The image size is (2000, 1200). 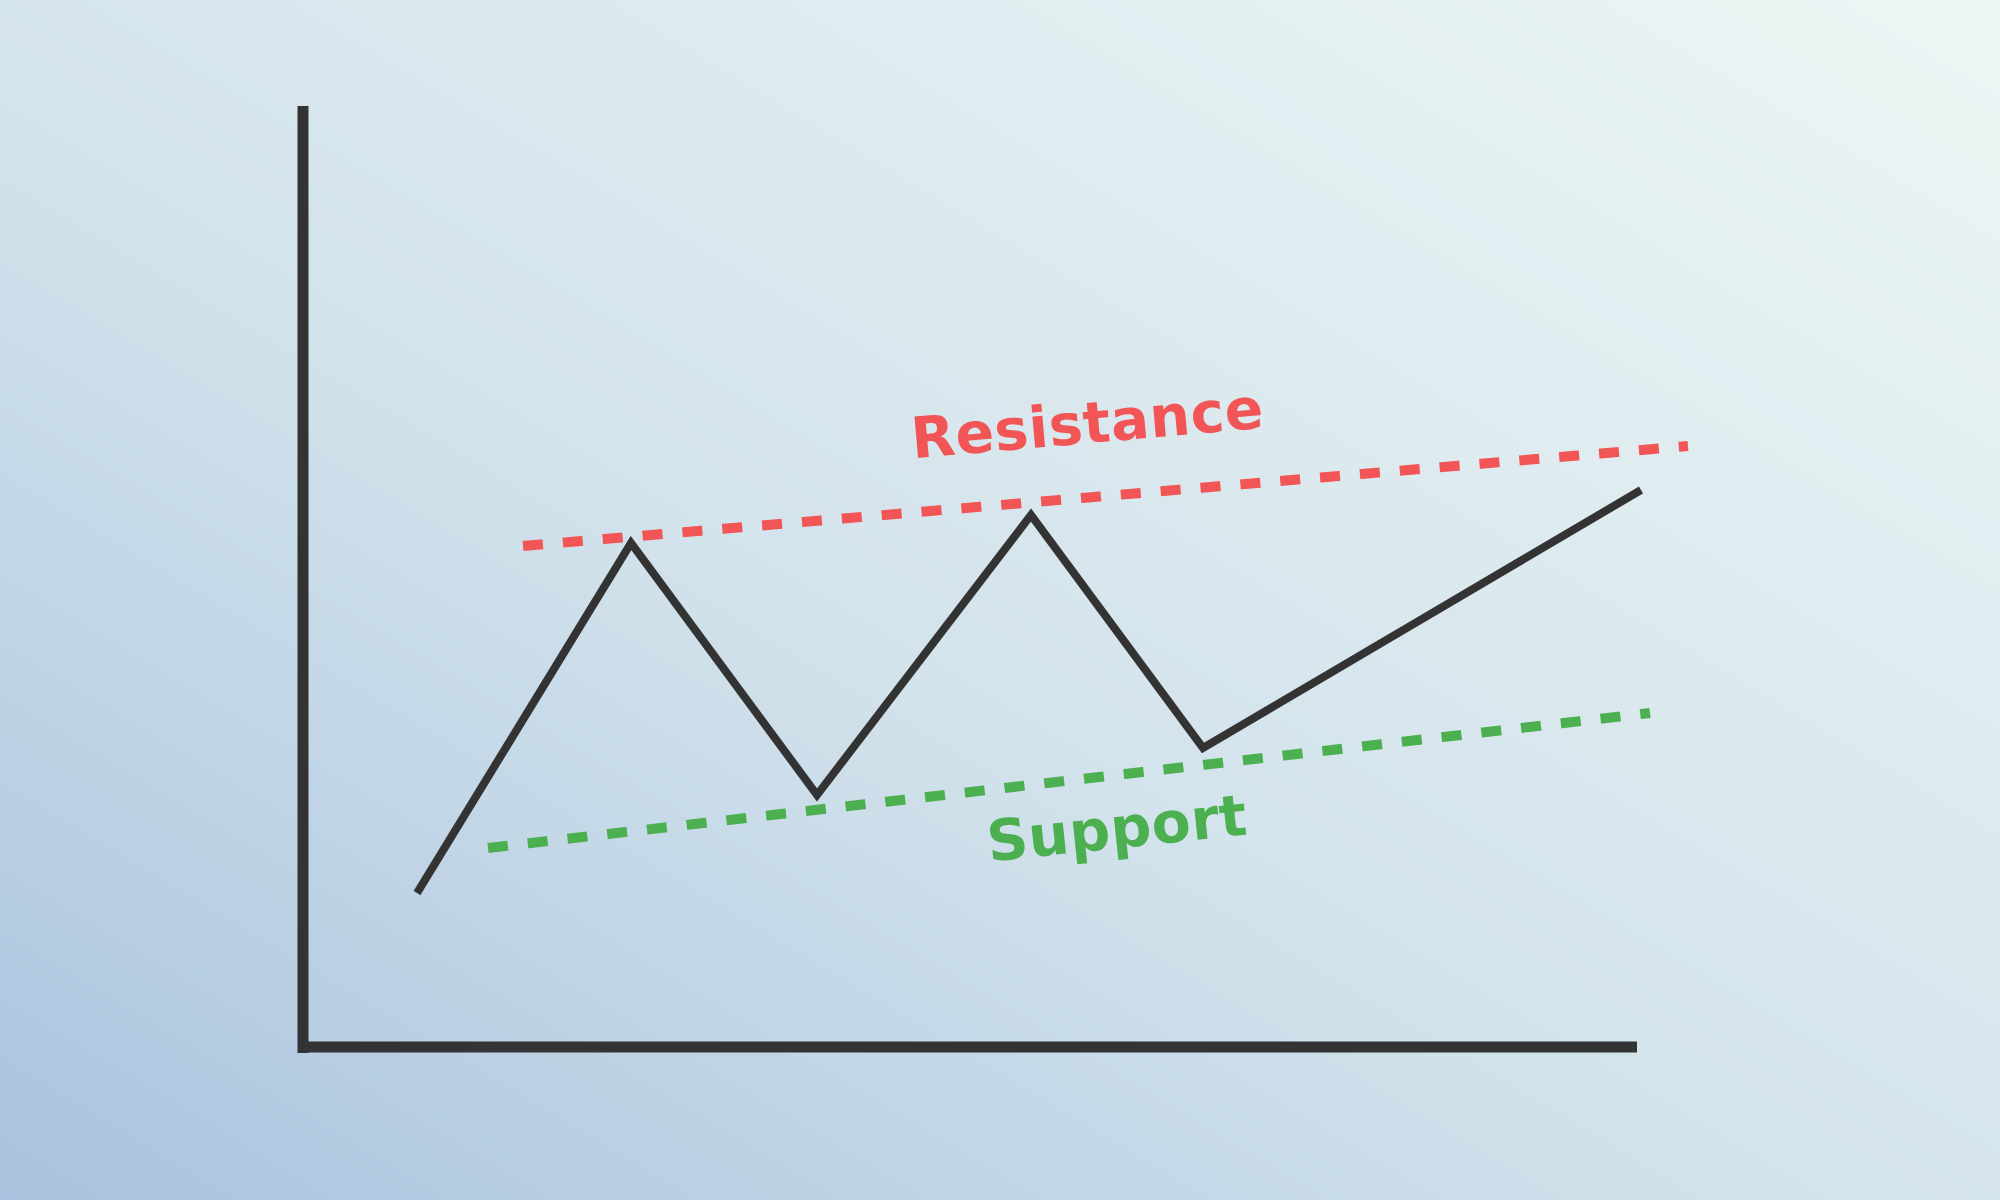 What do you see at coordinates (1117, 829) in the screenshot?
I see `support-label: Support` at bounding box center [1117, 829].